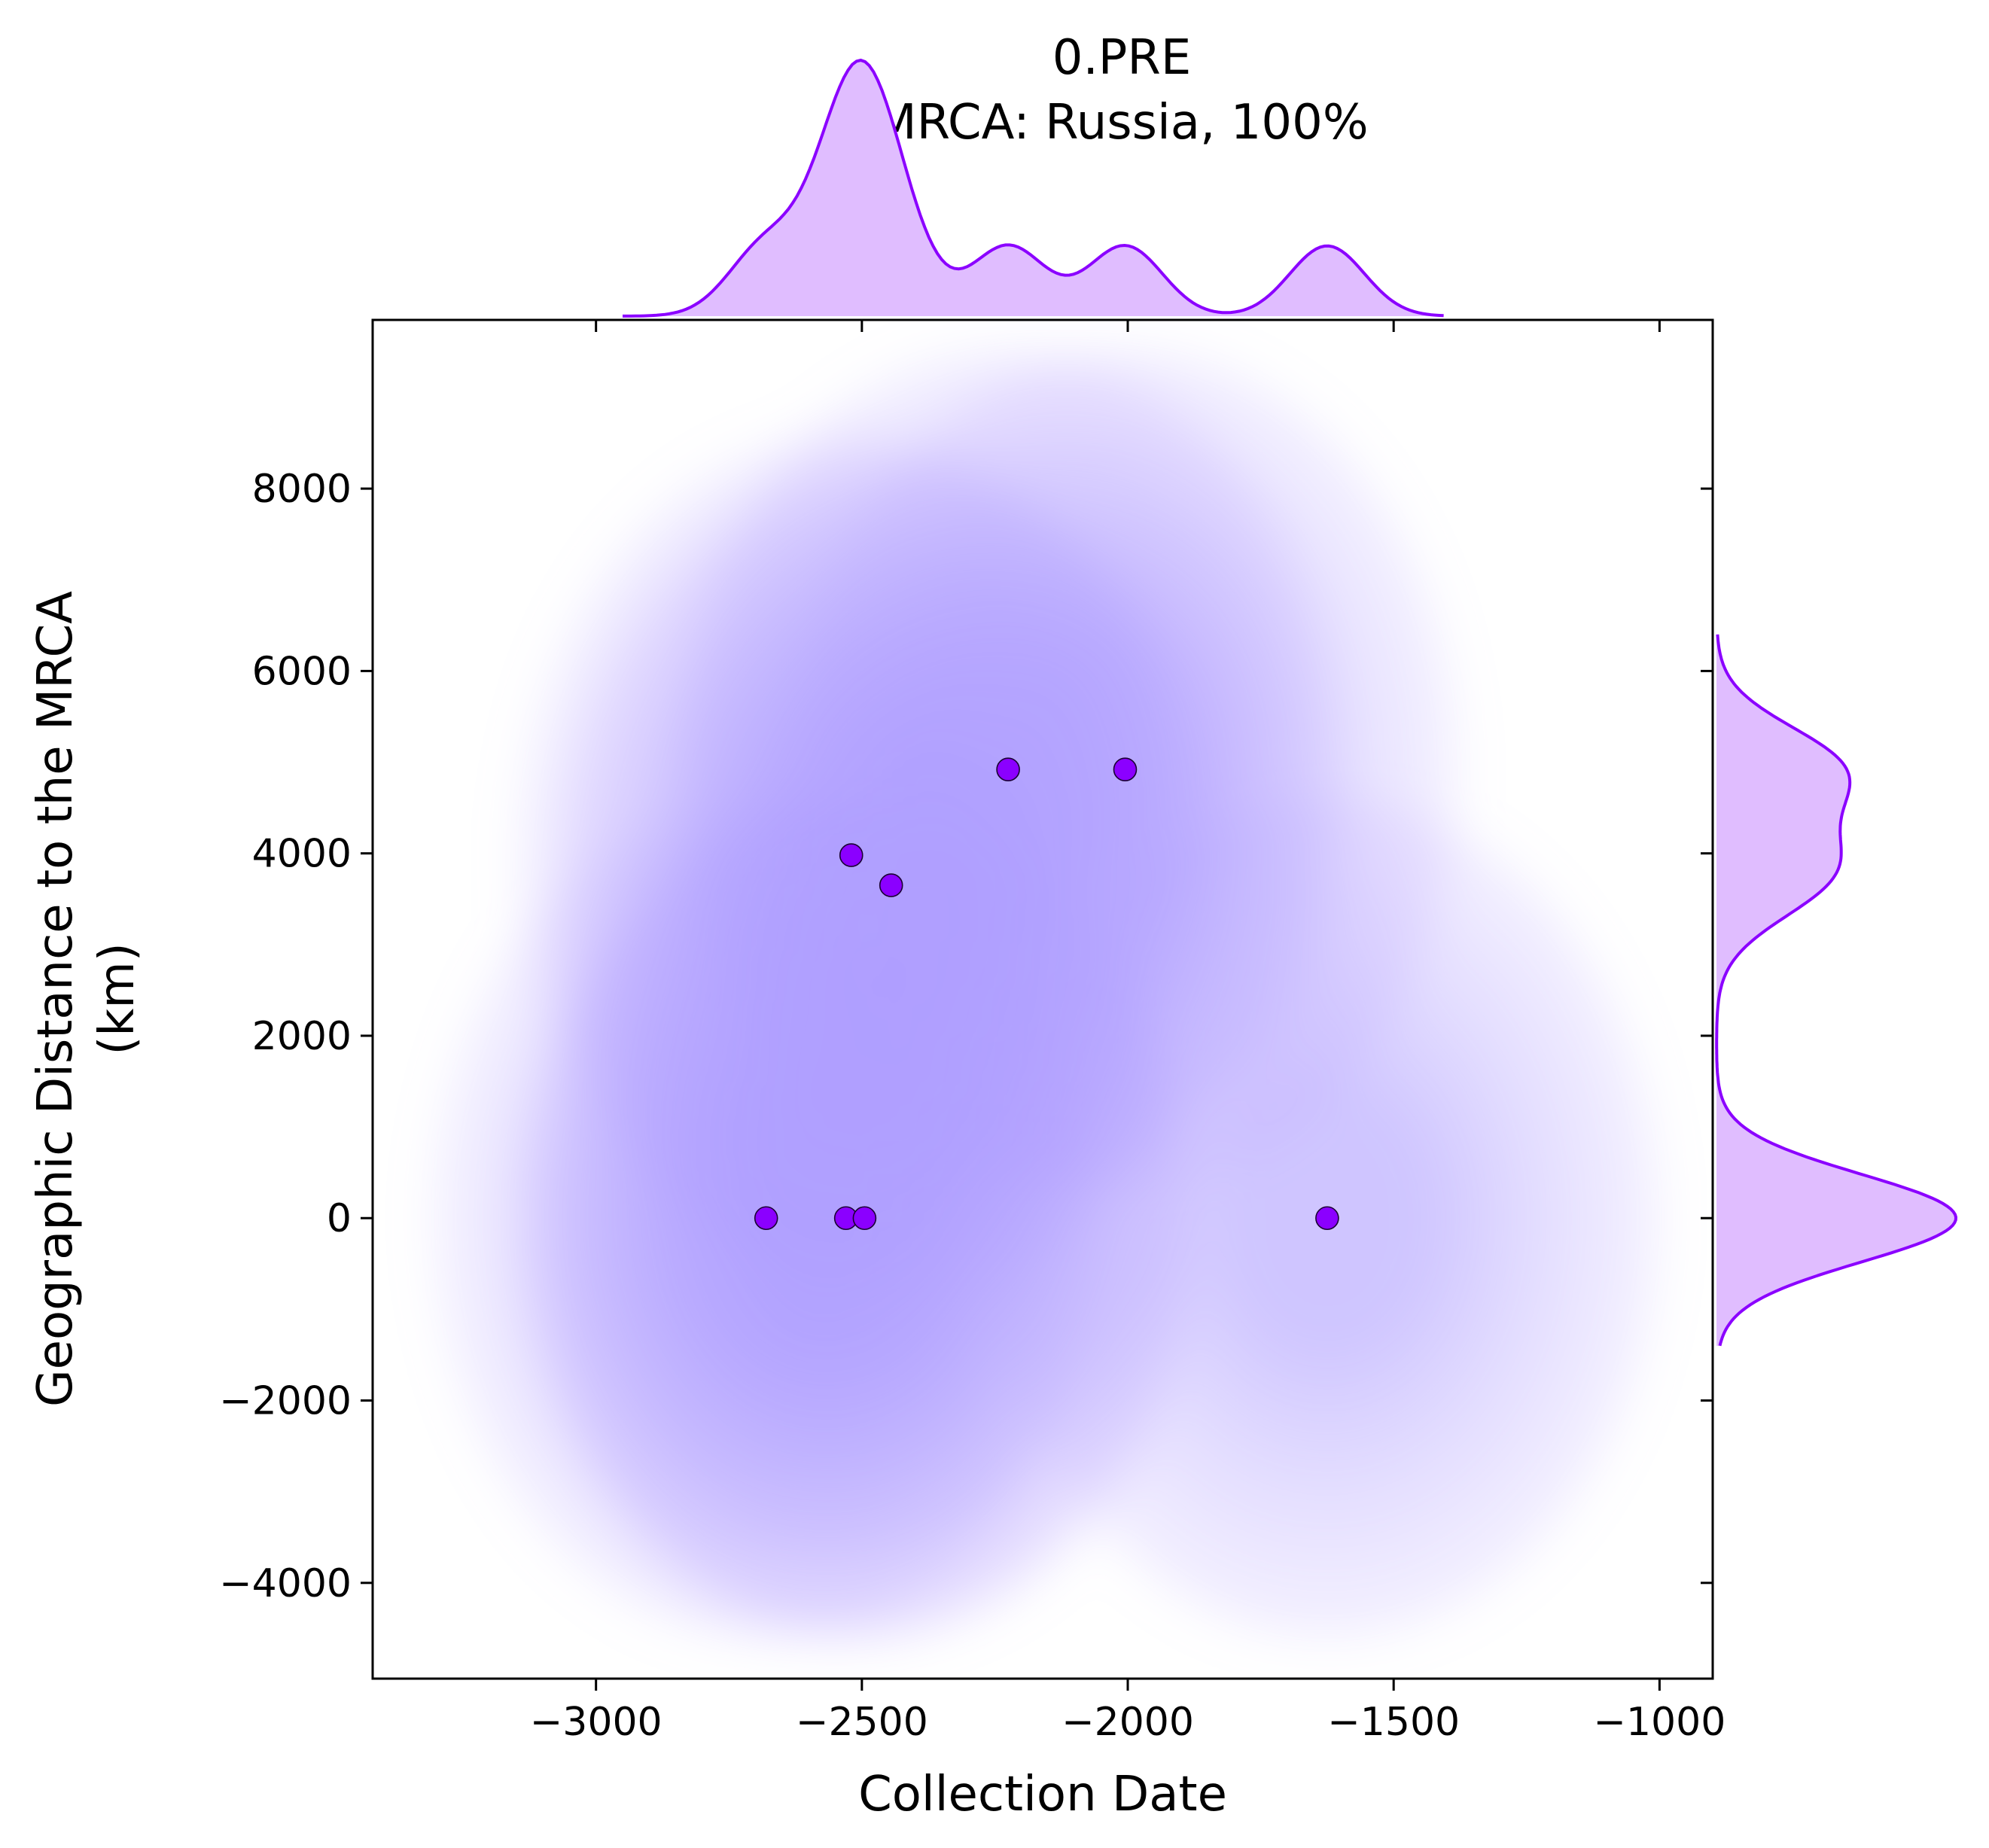 Image resolution: width=1989 pixels, height=1848 pixels. I want to click on x-tick-label: −2500, so click(862, 1722).